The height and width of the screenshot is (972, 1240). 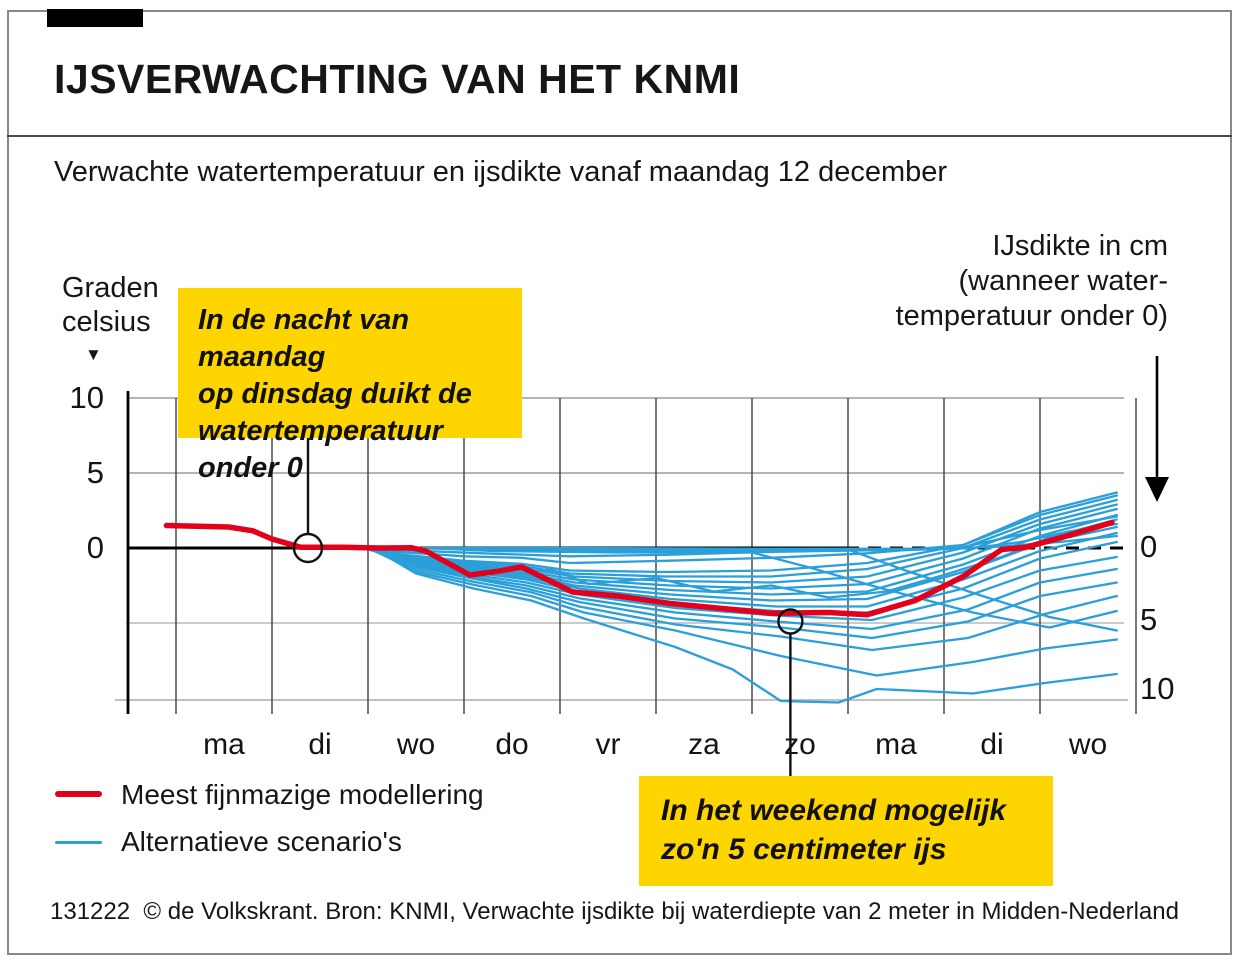 I want to click on annotation1-line1: In de nacht van maandag, so click(x=304, y=338).